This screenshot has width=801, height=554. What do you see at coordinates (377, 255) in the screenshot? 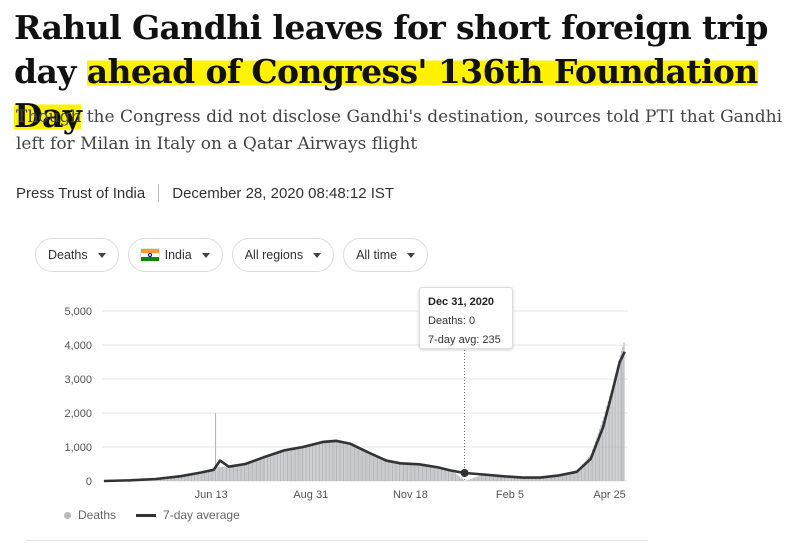
I see `time-dropdown-label: All time` at bounding box center [377, 255].